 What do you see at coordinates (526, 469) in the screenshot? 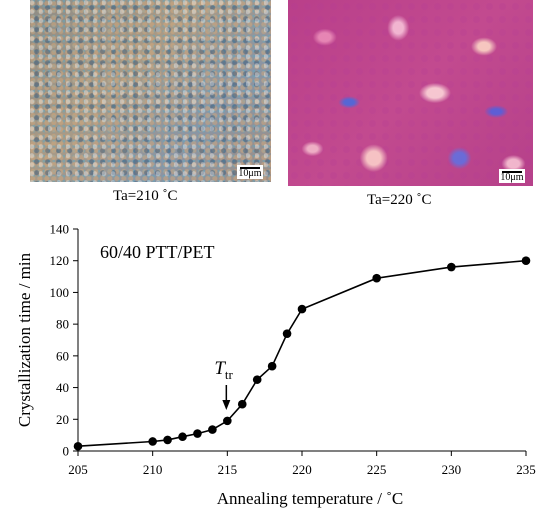
I see `x-tick-label: 235` at bounding box center [526, 469].